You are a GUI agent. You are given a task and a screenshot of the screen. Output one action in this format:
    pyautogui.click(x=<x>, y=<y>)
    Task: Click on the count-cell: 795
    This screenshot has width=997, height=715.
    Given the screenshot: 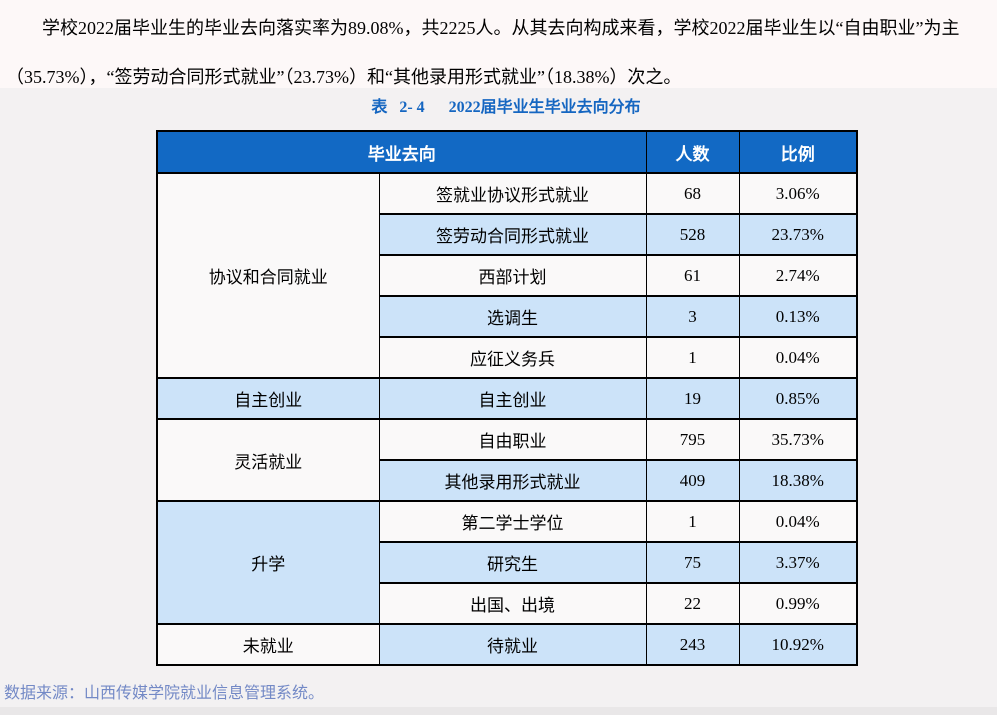 What is the action you would take?
    pyautogui.click(x=692, y=439)
    